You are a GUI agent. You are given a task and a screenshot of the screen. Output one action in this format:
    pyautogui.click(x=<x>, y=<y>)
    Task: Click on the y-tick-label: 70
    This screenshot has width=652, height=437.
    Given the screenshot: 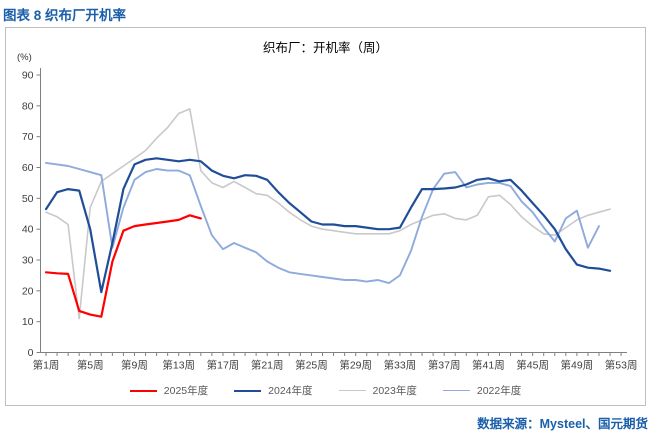 What is the action you would take?
    pyautogui.click(x=28, y=137)
    